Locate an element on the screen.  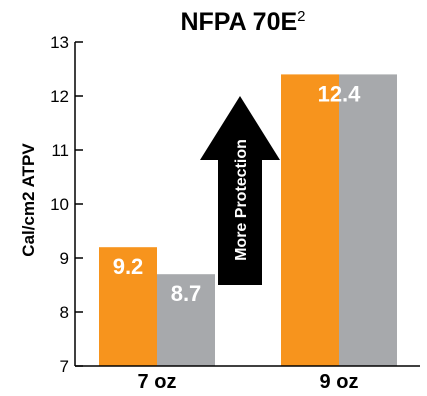
y-tick-label-7: 7 is located at coordinates (64, 366).